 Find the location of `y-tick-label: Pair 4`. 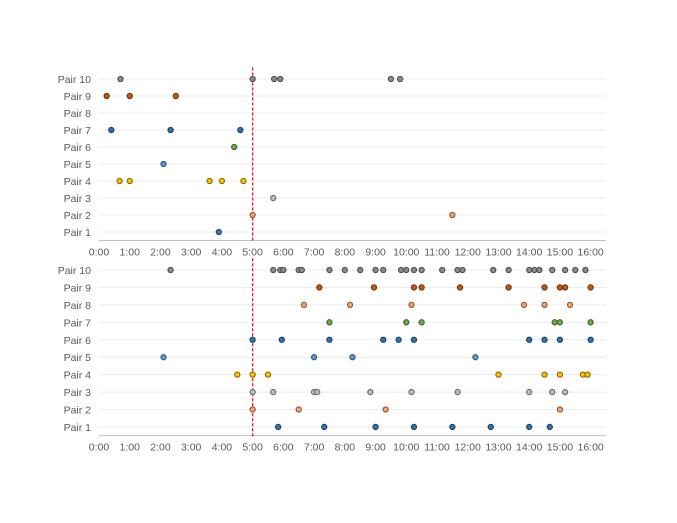

y-tick-label: Pair 4 is located at coordinates (78, 376).